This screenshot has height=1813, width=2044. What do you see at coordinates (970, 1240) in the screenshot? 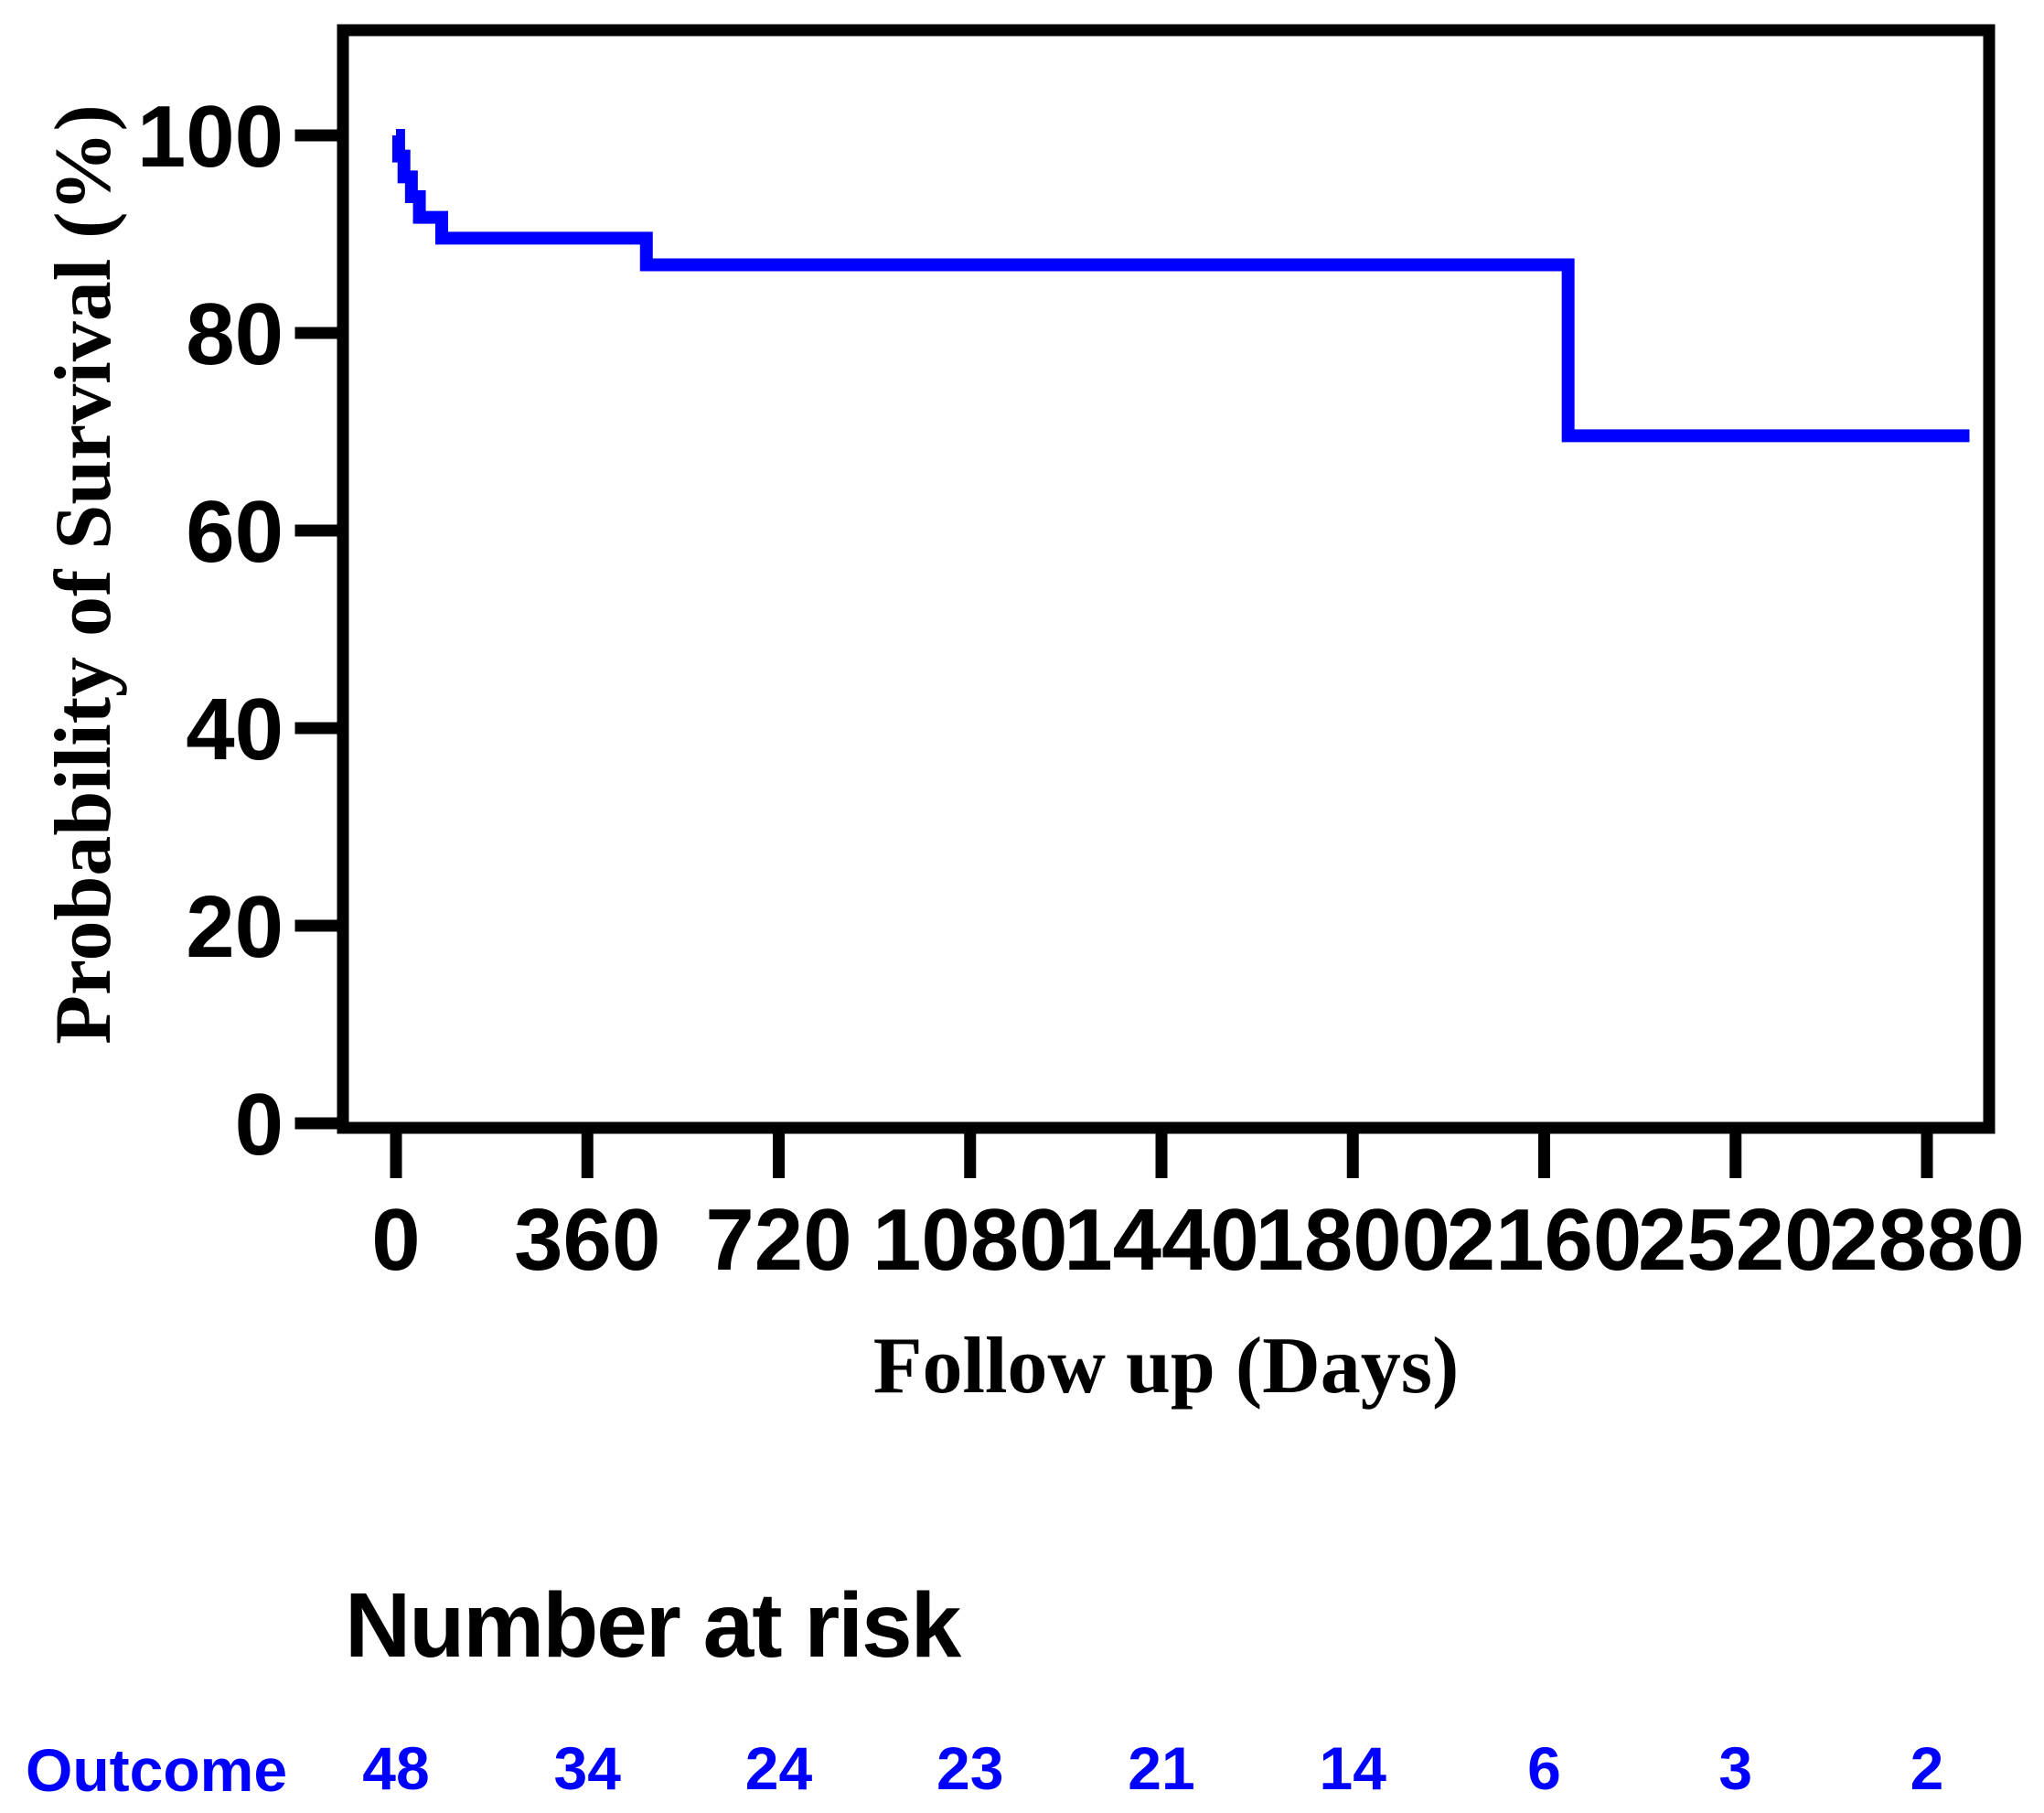
I see `x-tick-label: 1080` at bounding box center [970, 1240].